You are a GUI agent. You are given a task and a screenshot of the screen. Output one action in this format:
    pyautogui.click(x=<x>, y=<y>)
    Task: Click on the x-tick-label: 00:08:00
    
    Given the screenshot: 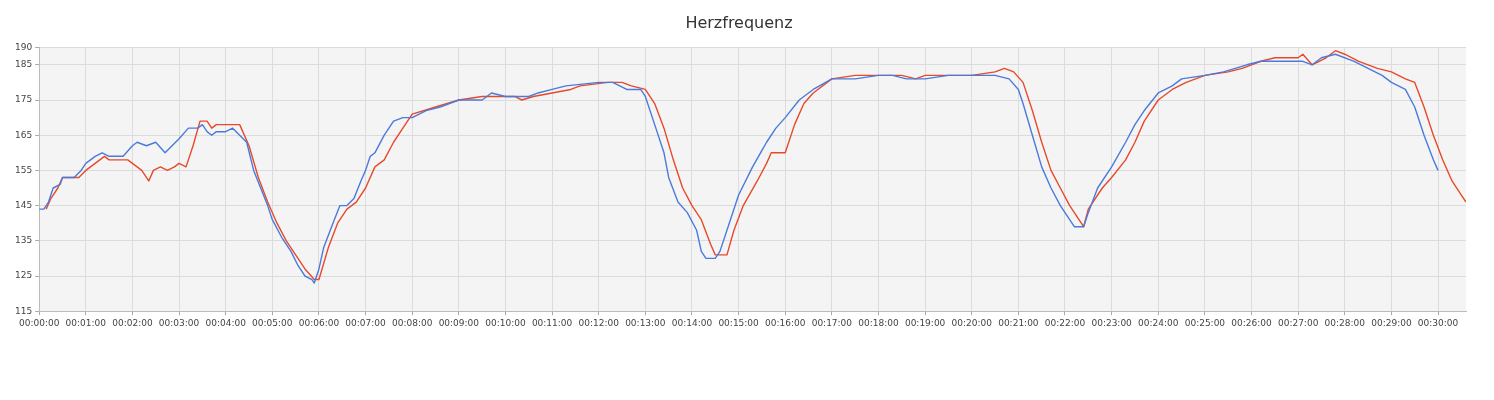 What is the action you would take?
    pyautogui.click(x=412, y=322)
    